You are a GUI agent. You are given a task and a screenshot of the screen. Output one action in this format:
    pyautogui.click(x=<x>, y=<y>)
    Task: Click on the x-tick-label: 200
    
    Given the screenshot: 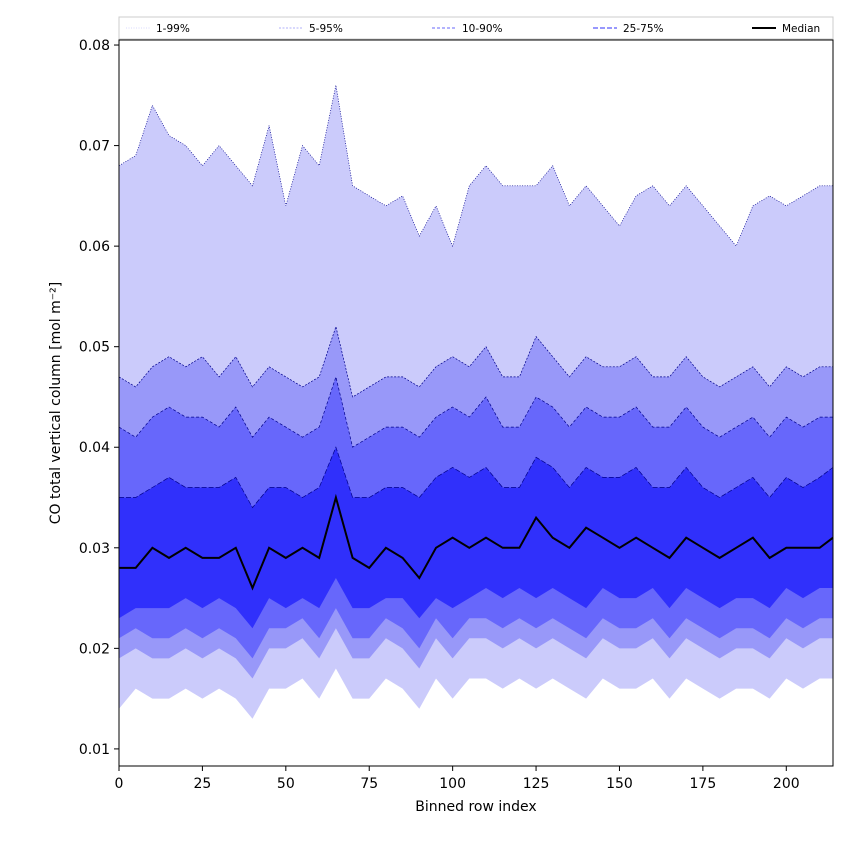 What is the action you would take?
    pyautogui.click(x=786, y=784)
    